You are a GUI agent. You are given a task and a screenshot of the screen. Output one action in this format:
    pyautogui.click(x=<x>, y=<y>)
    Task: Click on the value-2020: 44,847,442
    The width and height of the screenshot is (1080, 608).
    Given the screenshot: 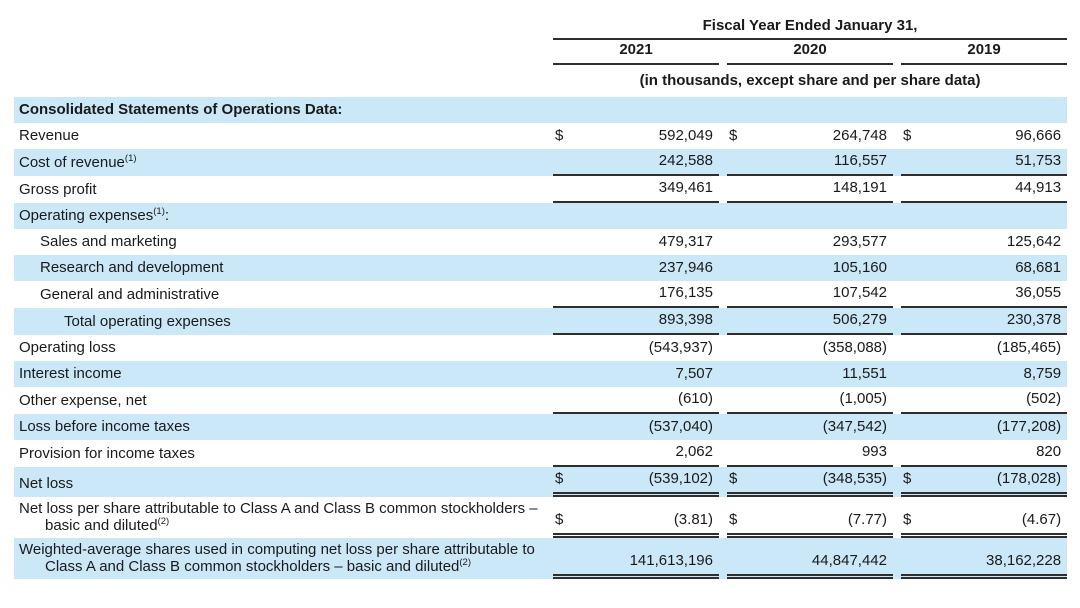 What is the action you would take?
    pyautogui.click(x=821, y=558)
    